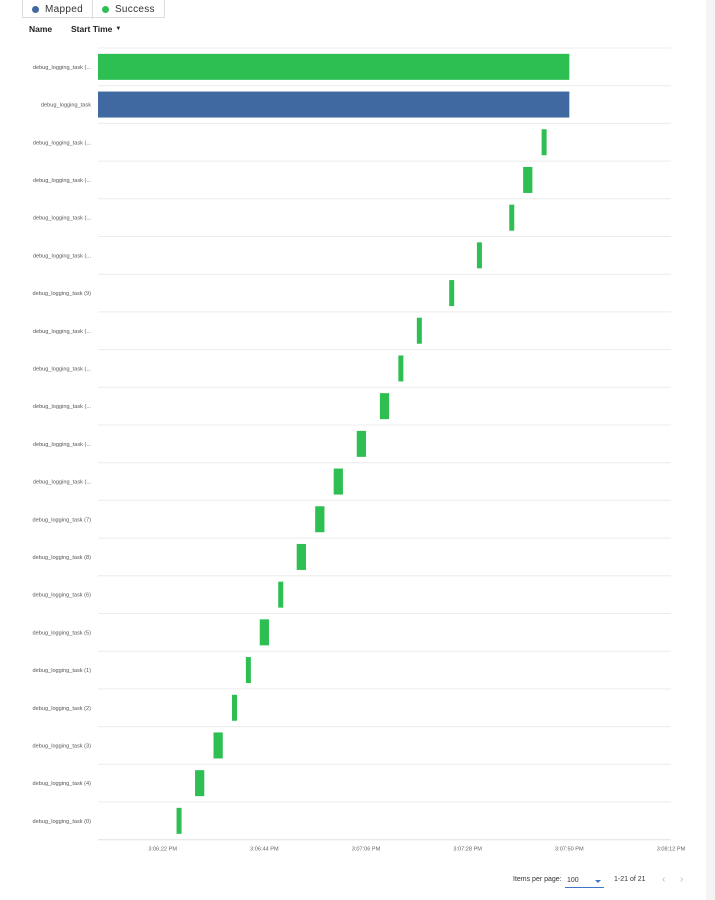  What do you see at coordinates (467, 850) in the screenshot?
I see `x-tick-label: 3:07:28 PM` at bounding box center [467, 850].